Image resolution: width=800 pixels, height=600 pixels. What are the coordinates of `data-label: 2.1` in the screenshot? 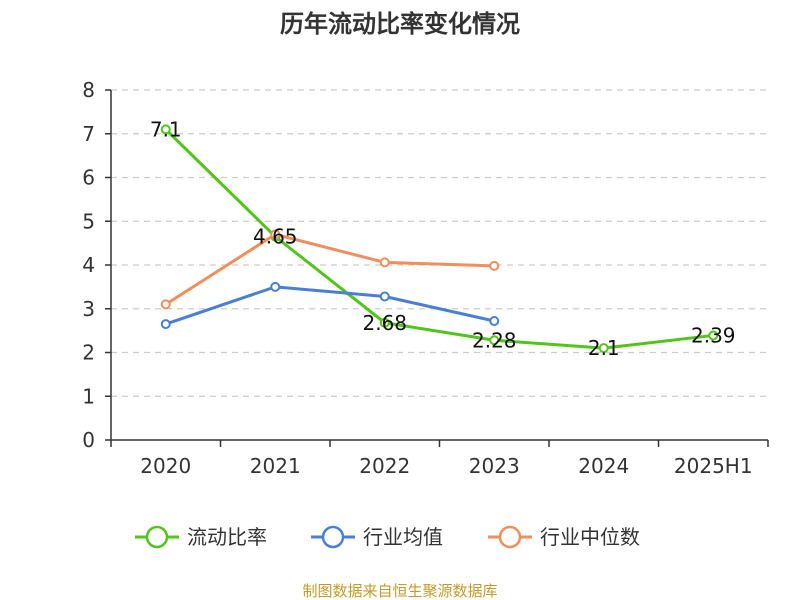 It's located at (604, 348).